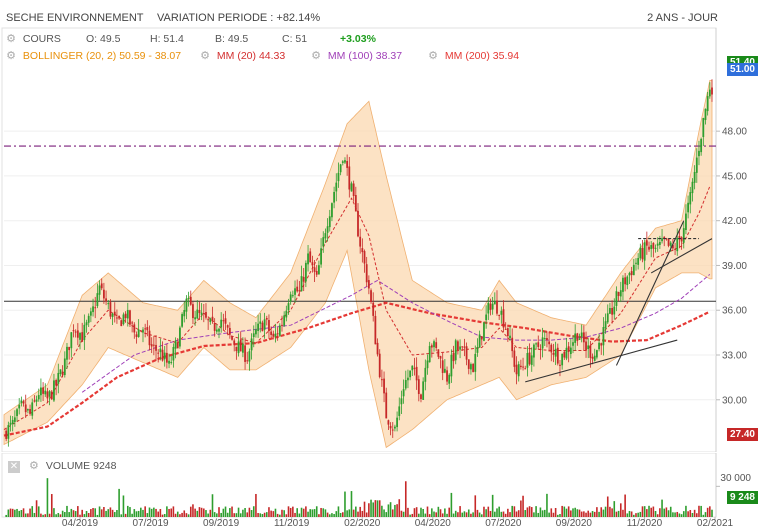 Image resolution: width=763 pixels, height=530 pixels. I want to click on close-icon: ✕, so click(14, 467).